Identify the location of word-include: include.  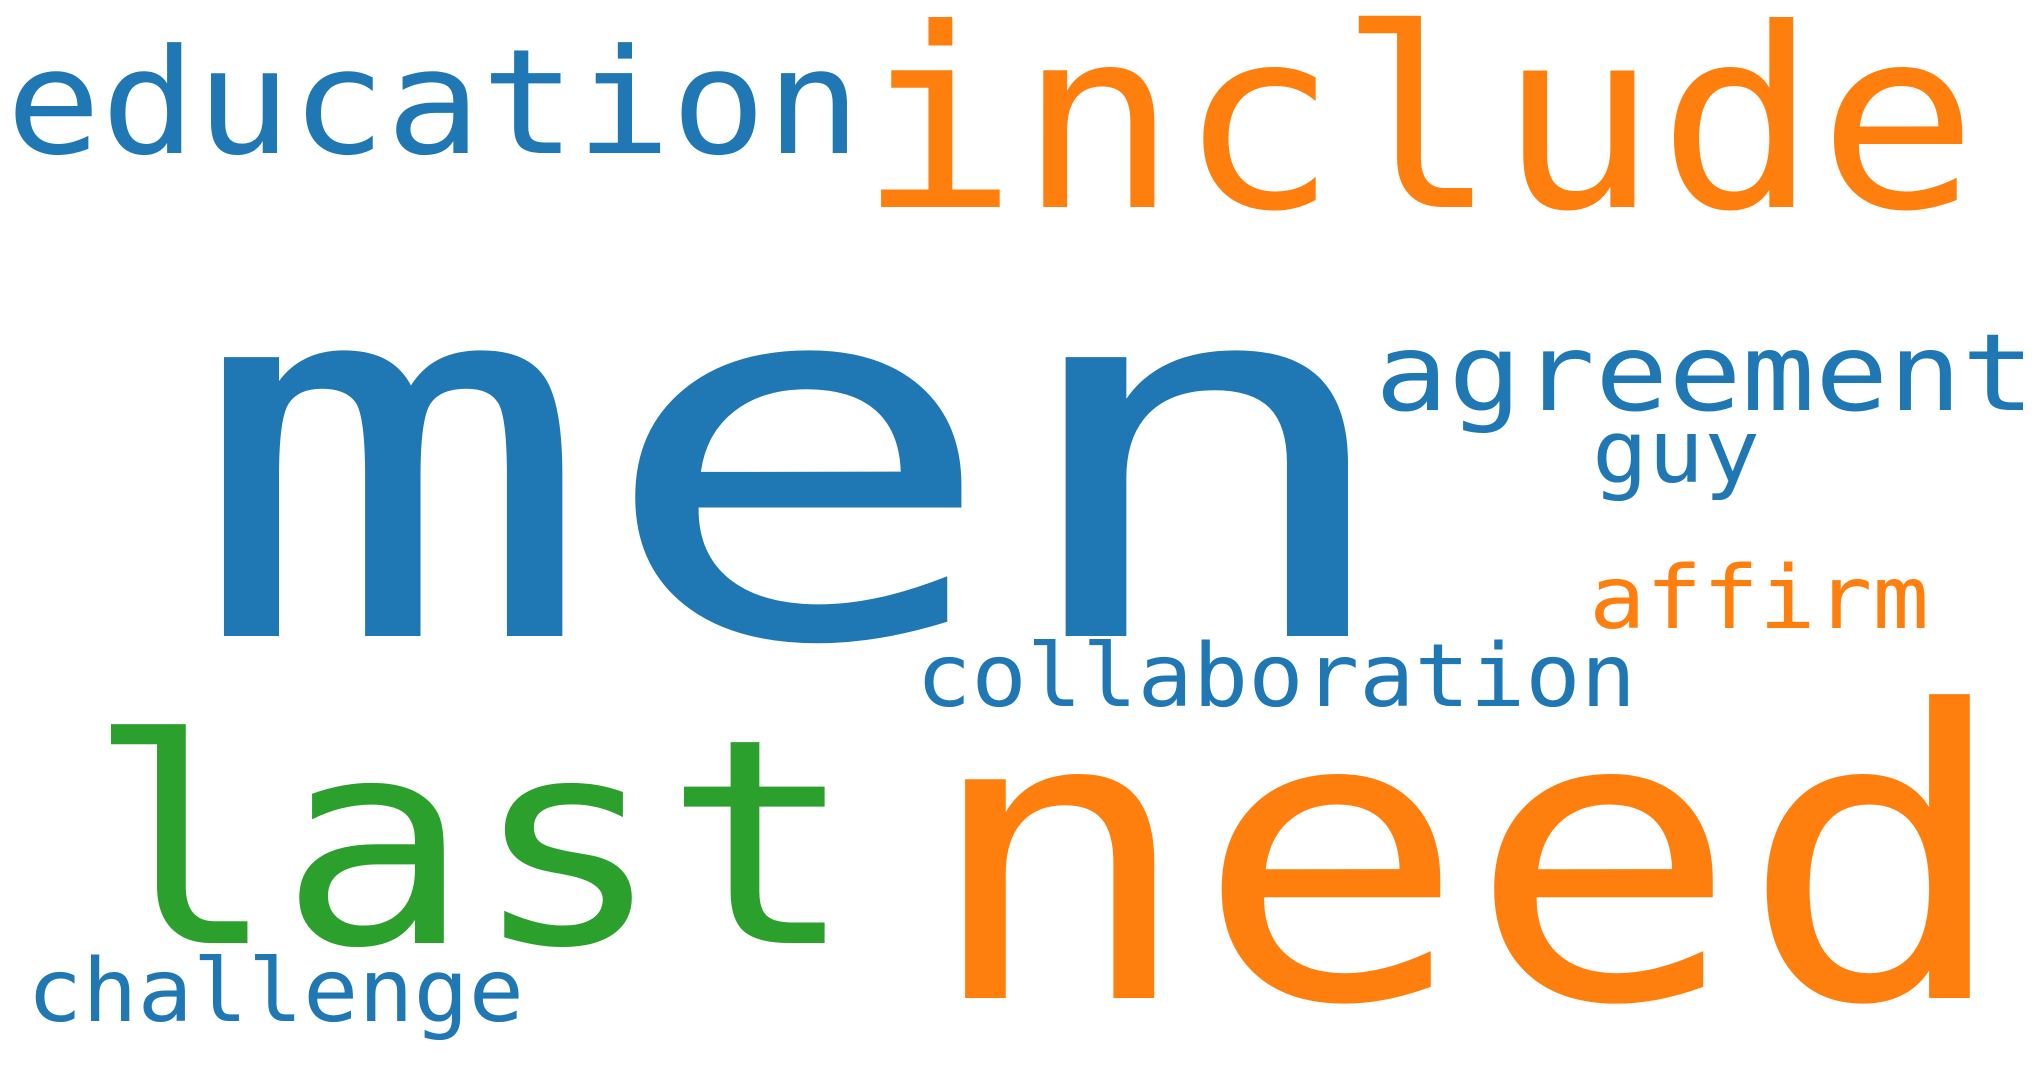
(1418, 133).